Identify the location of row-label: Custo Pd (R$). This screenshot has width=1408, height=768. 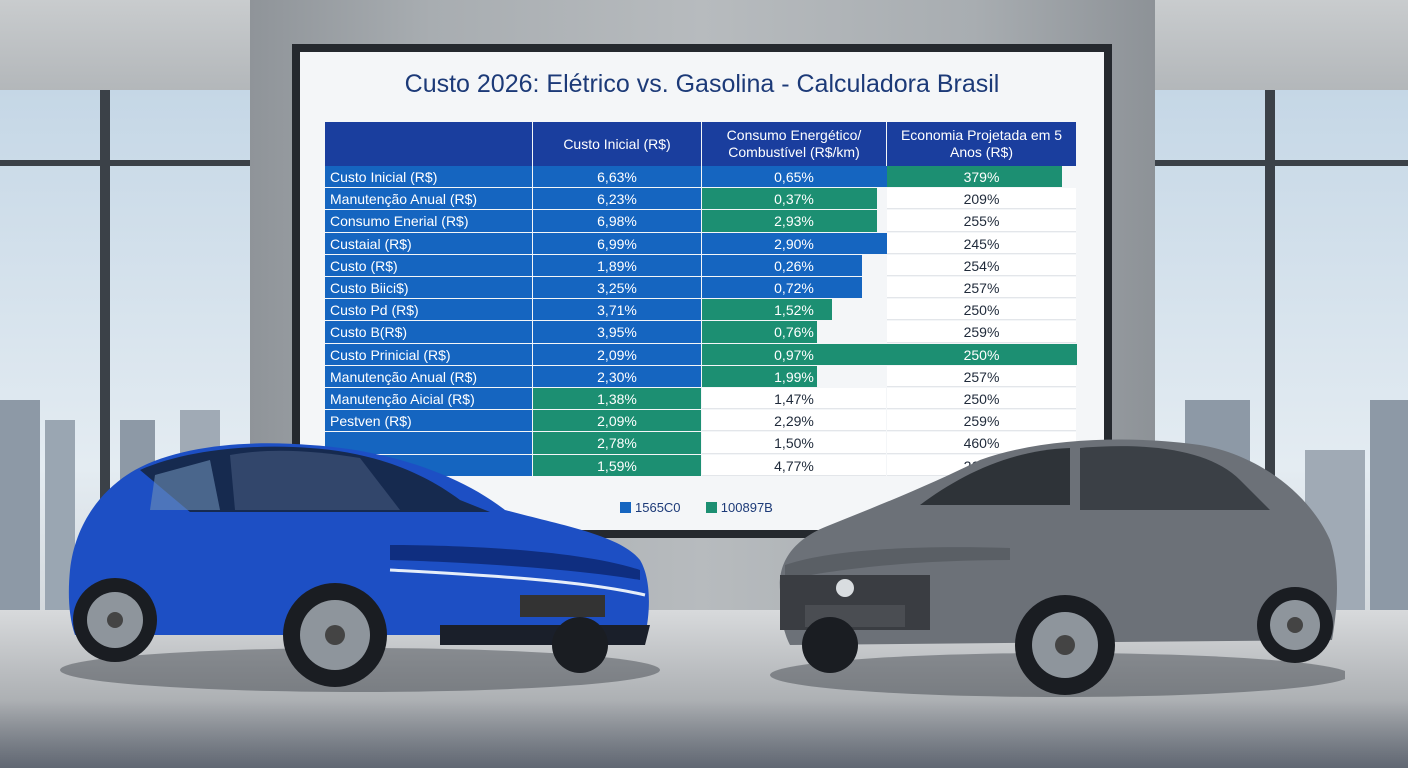
(374, 310).